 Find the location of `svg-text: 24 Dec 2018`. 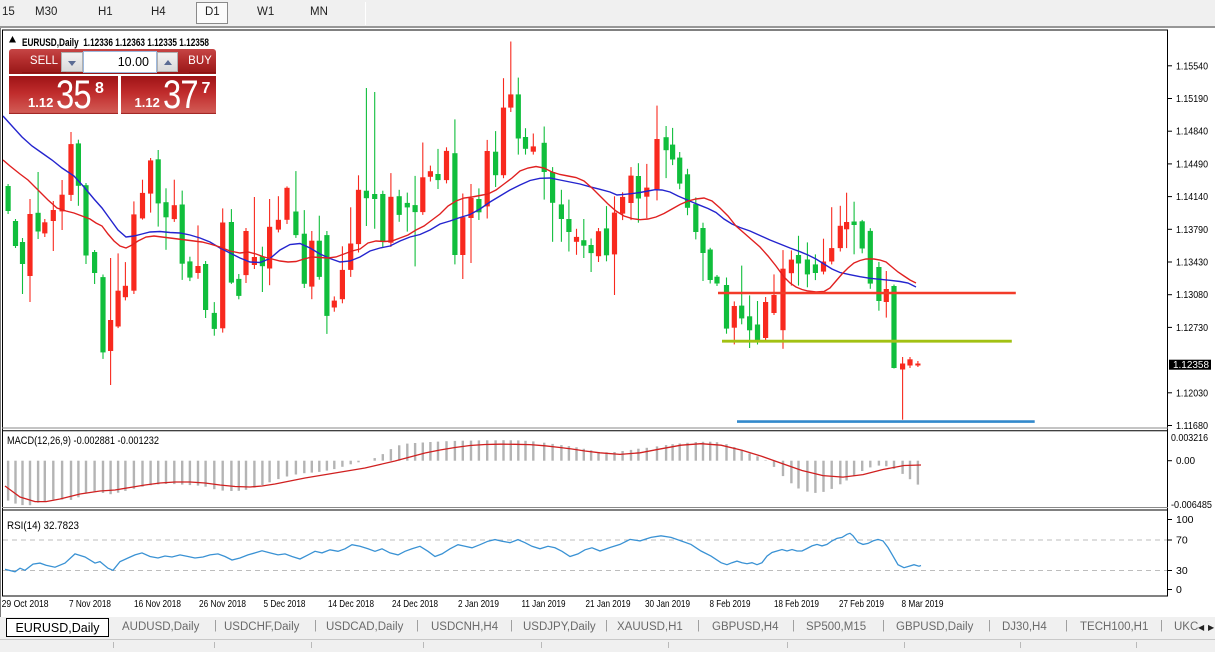

svg-text: 24 Dec 2018 is located at coordinates (415, 604).